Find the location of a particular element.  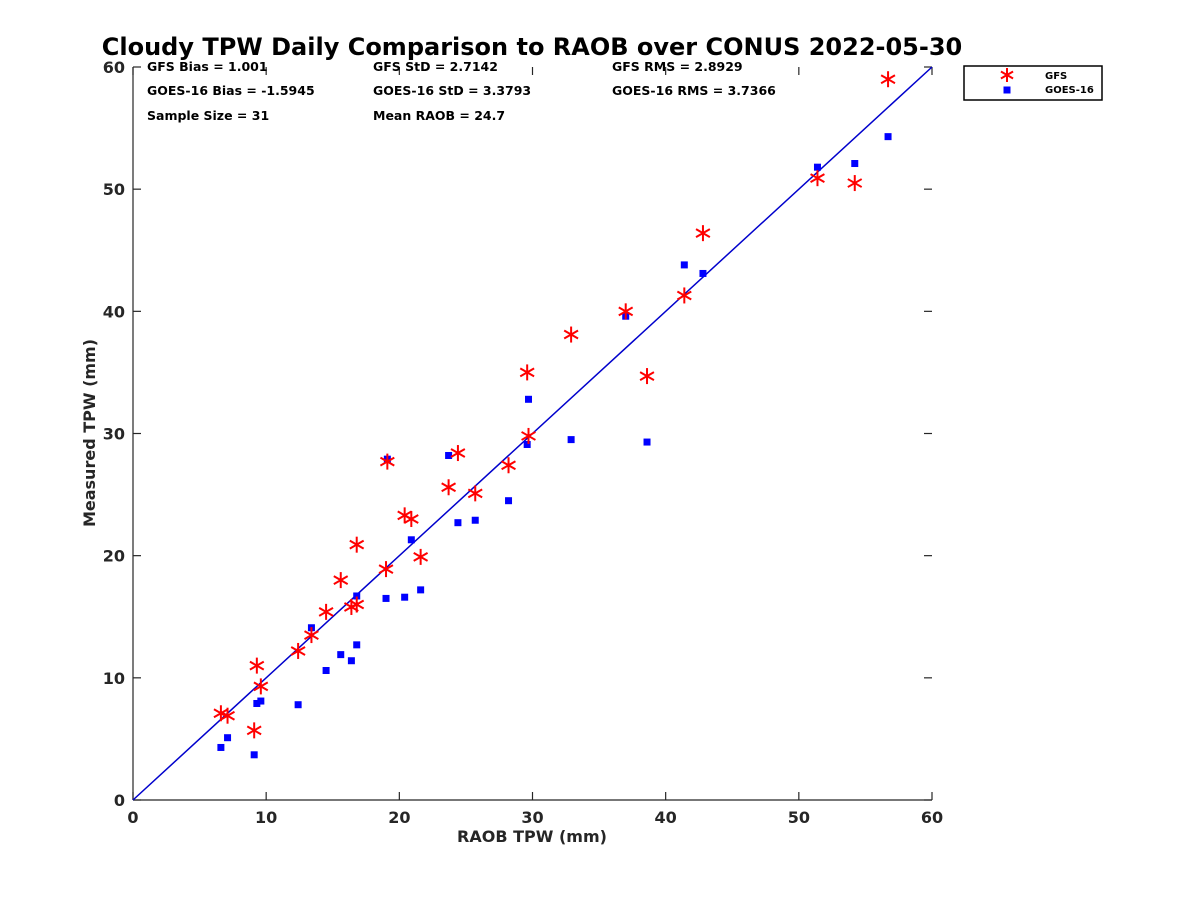

y-tick-label: 10 is located at coordinates (114, 678).